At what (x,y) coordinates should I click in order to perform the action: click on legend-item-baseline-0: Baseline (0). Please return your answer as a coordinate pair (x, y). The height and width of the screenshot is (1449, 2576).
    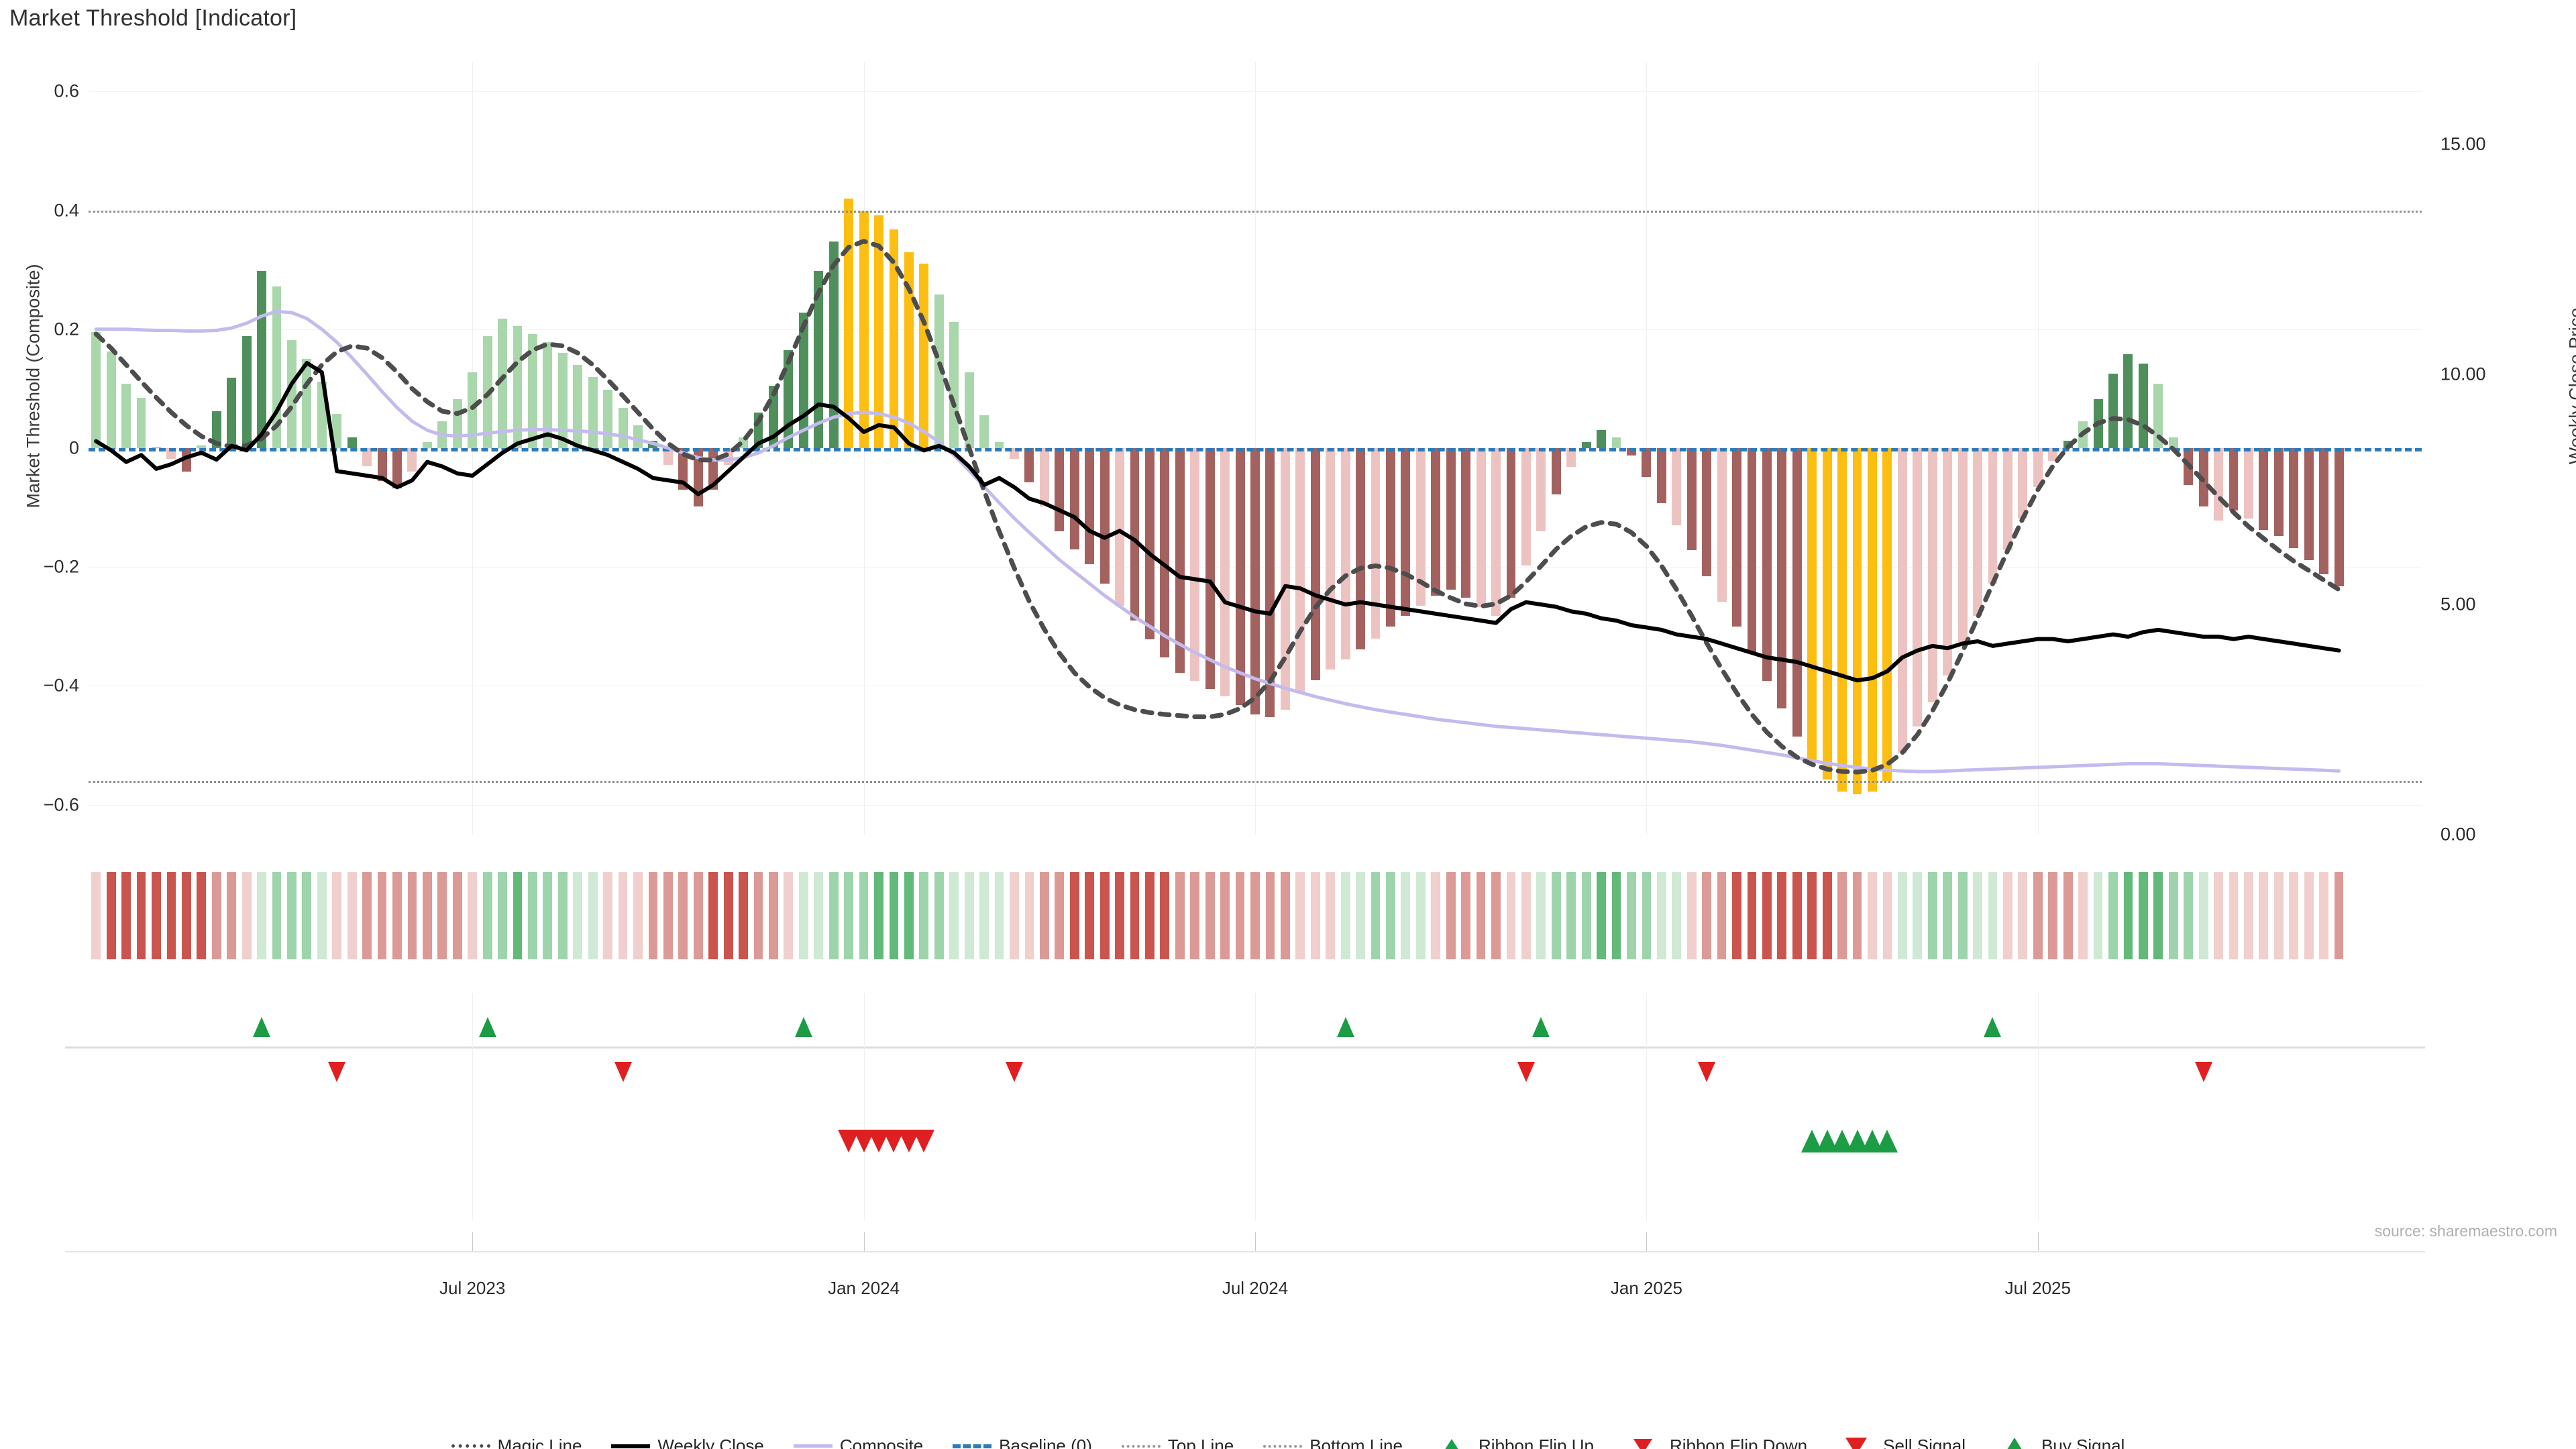
    Looking at the image, I should click on (1022, 1442).